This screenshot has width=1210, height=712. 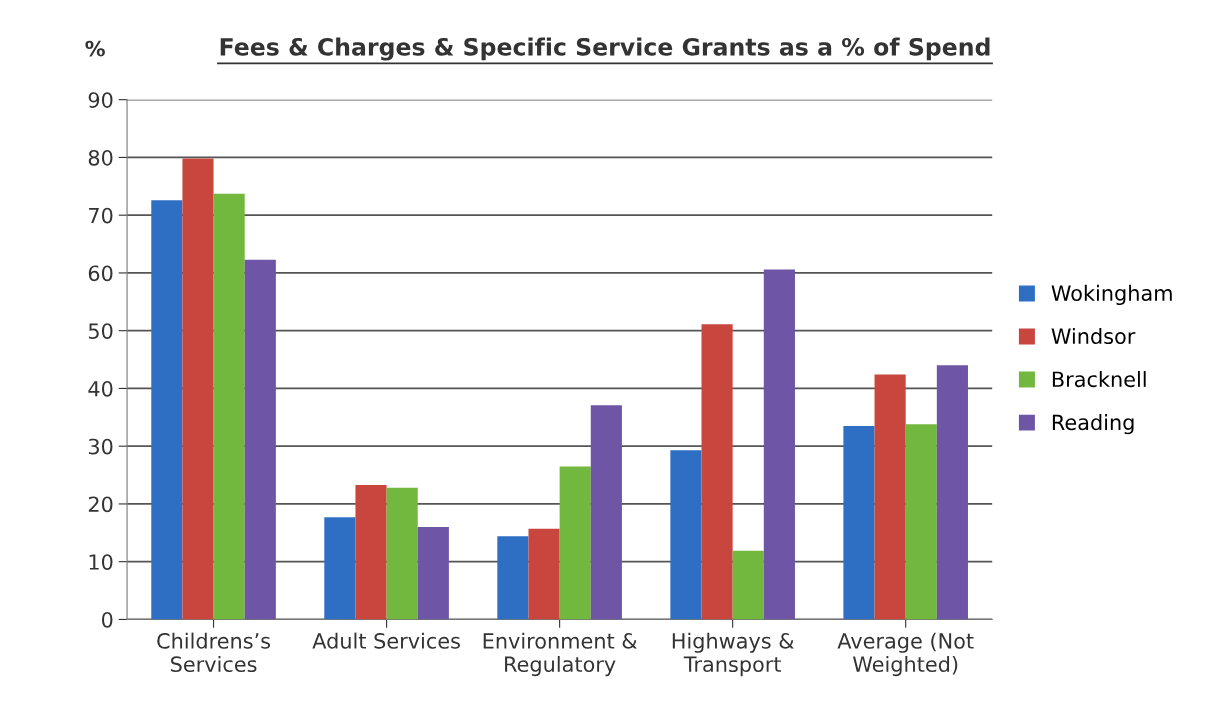 What do you see at coordinates (214, 652) in the screenshot?
I see `x-tick-label: Childrens’s Services` at bounding box center [214, 652].